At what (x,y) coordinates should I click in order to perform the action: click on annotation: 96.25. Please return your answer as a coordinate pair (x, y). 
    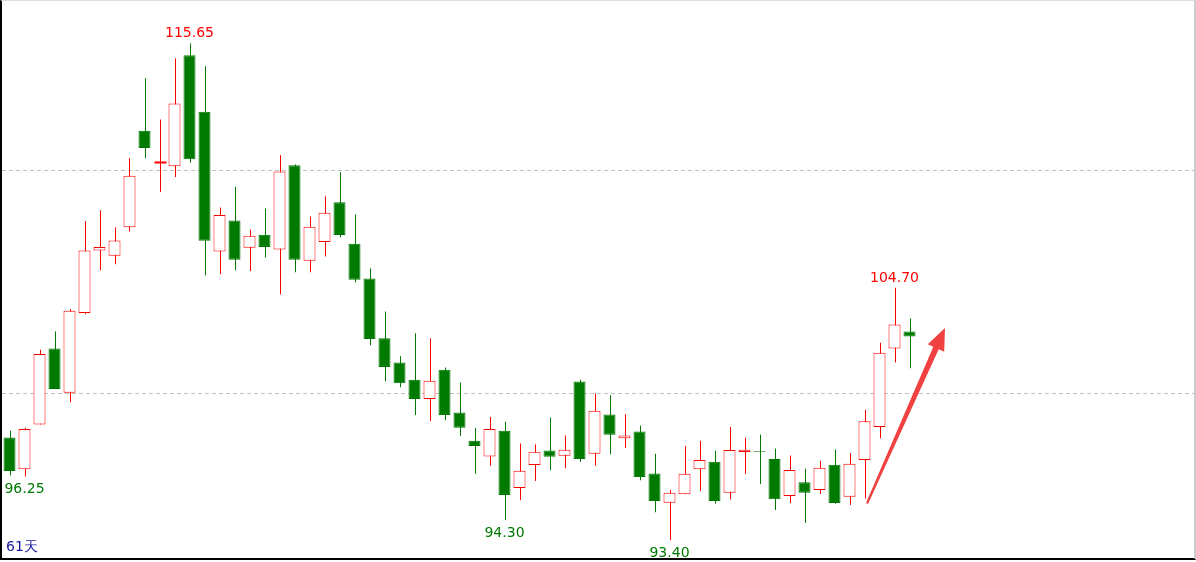
    Looking at the image, I should click on (24, 488).